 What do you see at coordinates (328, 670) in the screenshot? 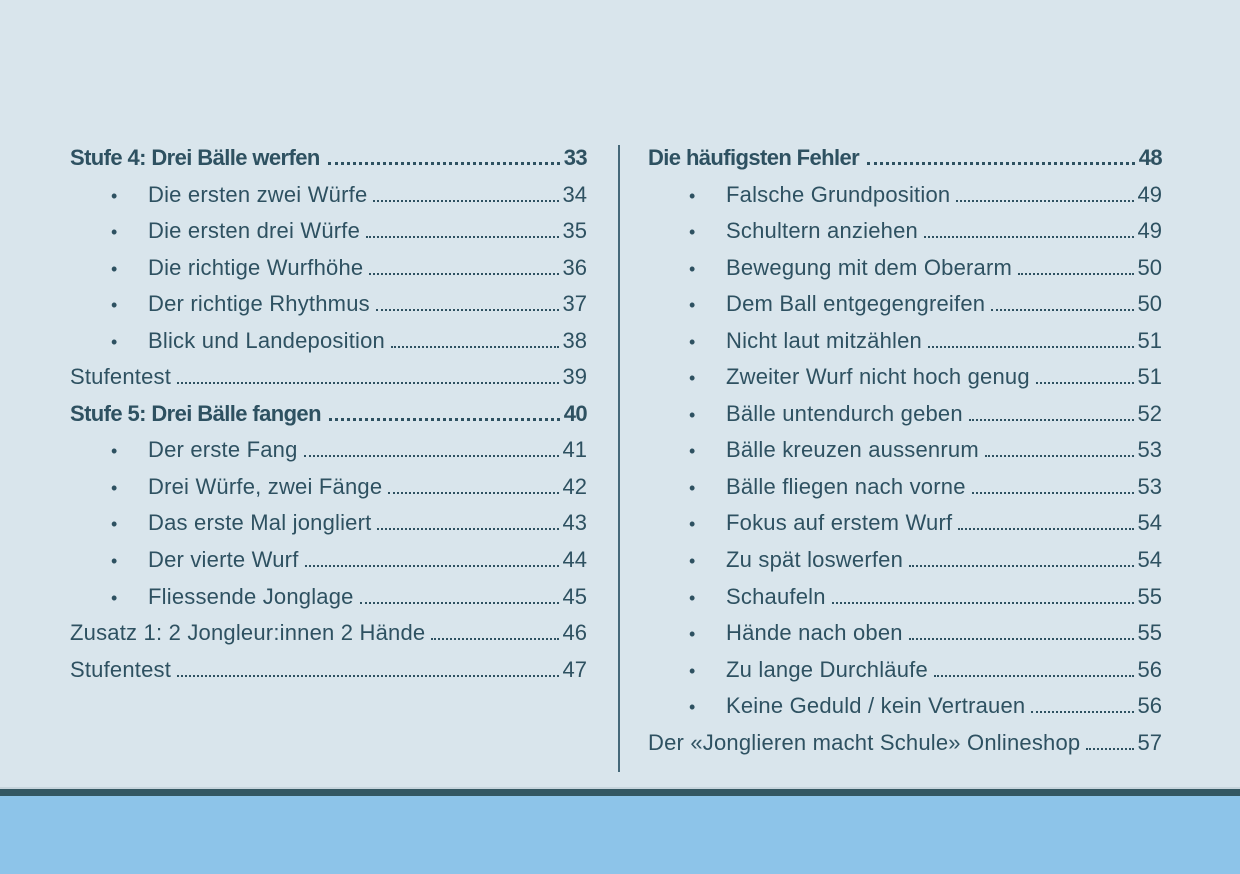
I see `toc-entry: Stufentest 47` at bounding box center [328, 670].